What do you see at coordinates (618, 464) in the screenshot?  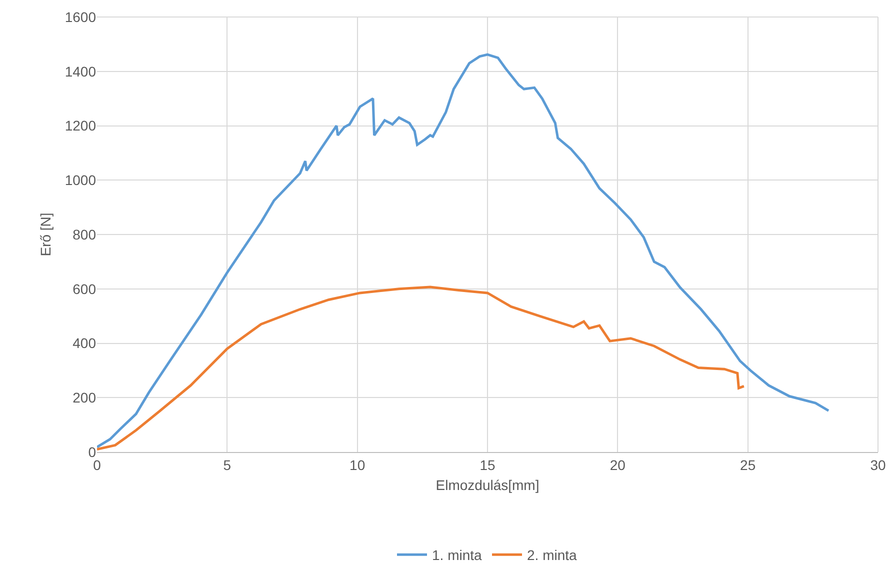 I see `x-tick-label: 20` at bounding box center [618, 464].